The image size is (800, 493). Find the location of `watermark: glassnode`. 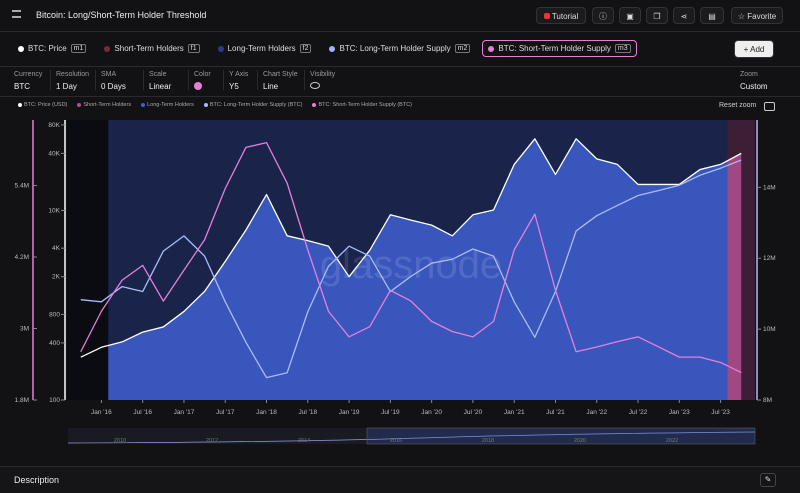

watermark: glassnode is located at coordinates (411, 265).